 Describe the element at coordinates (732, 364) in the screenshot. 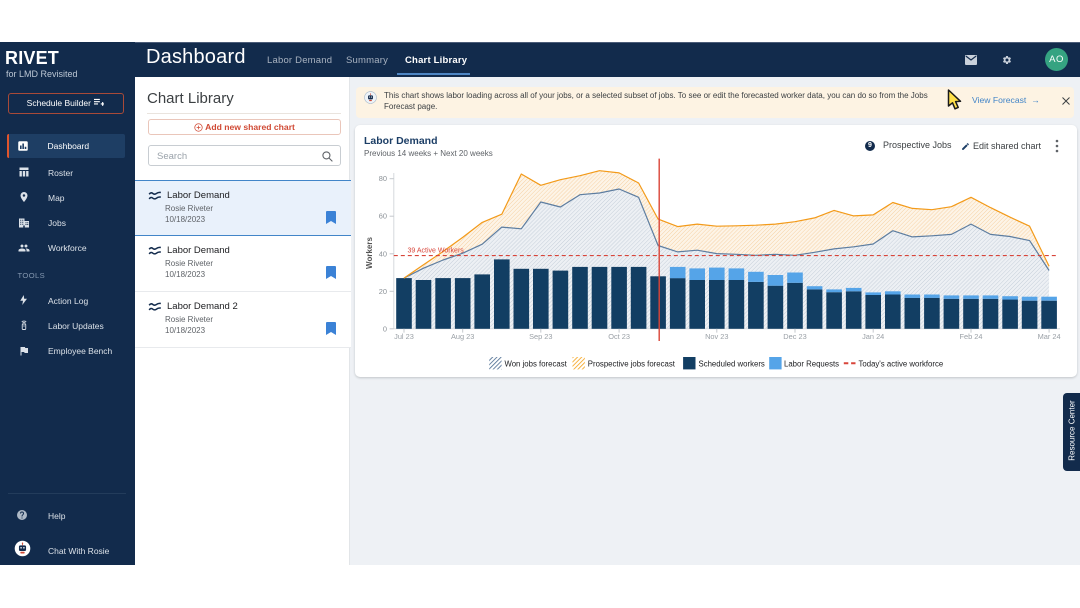

I see `svg-text: Scheduled workers` at that location.